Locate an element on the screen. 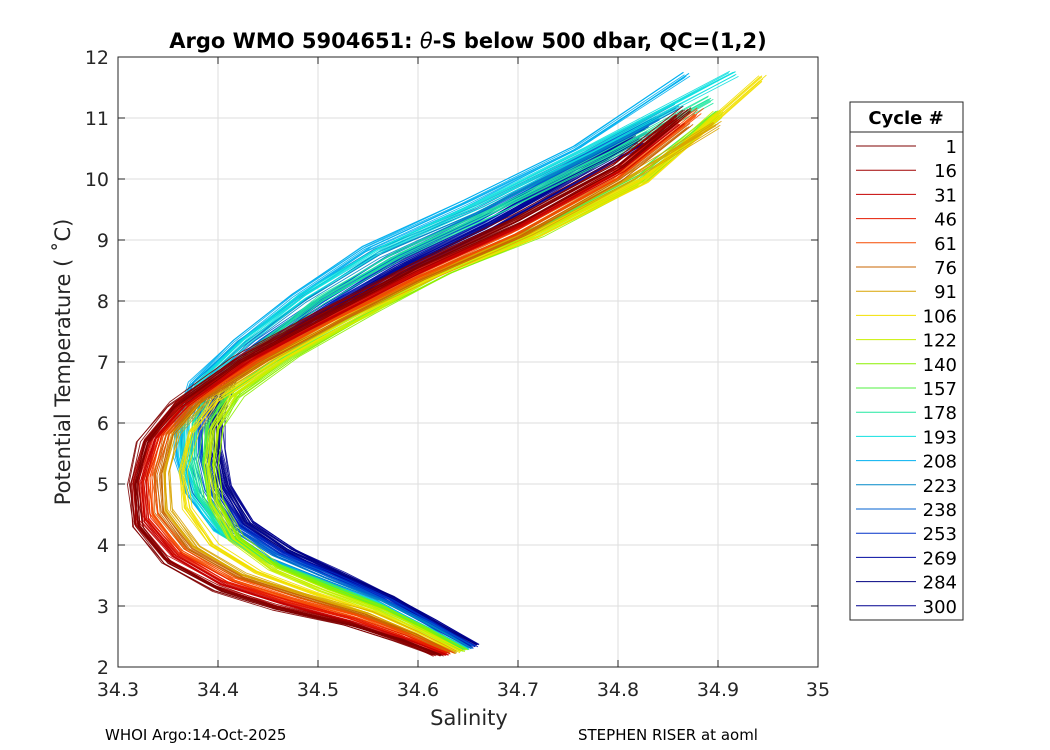 The height and width of the screenshot is (750, 1050). x-tick-label: 34.5 is located at coordinates (318, 690).